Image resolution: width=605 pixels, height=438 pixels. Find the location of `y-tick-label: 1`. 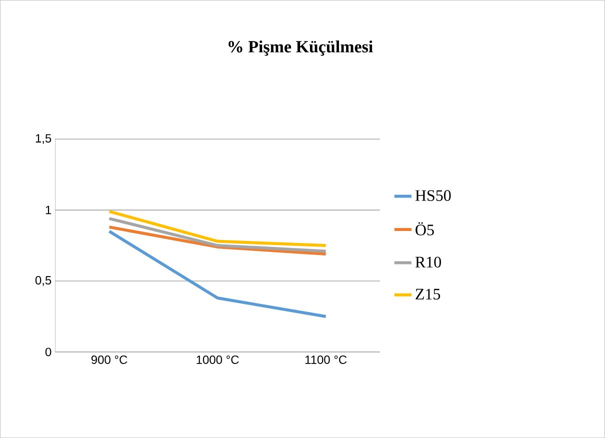

y-tick-label: 1 is located at coordinates (49, 210).